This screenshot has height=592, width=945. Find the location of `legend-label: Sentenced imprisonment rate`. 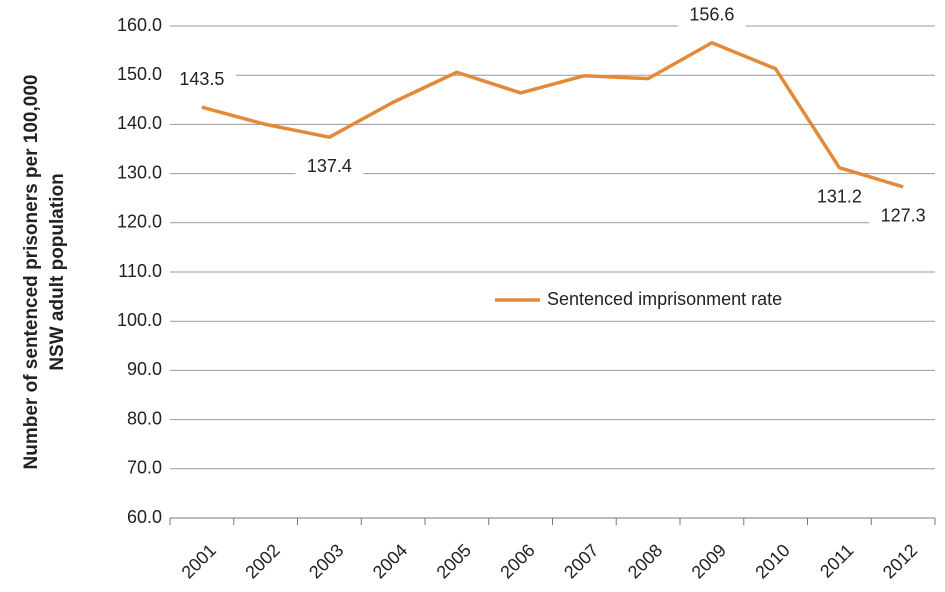

legend-label: Sentenced imprisonment rate is located at coordinates (664, 299).